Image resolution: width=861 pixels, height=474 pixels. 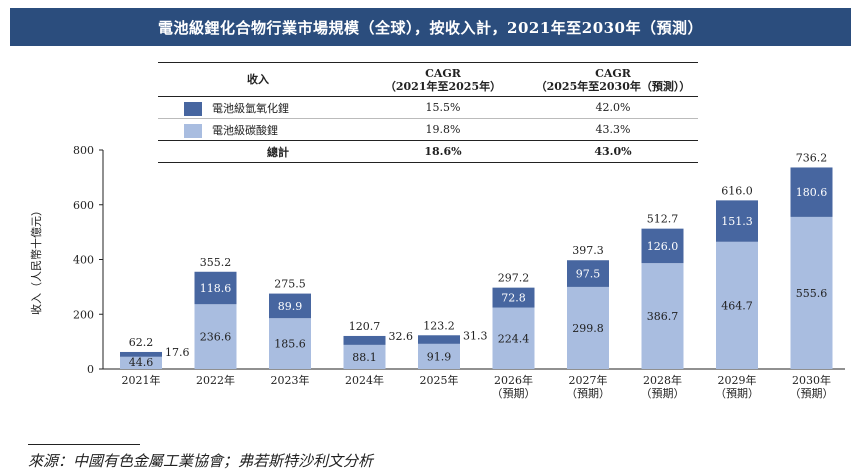 What do you see at coordinates (443, 73) in the screenshot?
I see `header-cagr1-line1: CAGR` at bounding box center [443, 73].